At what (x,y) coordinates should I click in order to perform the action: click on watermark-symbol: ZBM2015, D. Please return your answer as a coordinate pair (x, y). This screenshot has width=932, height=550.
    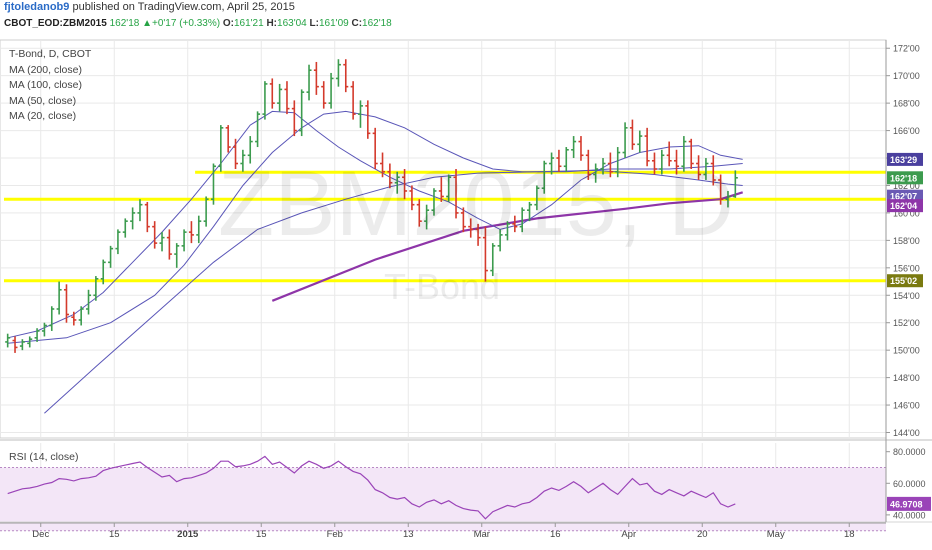
    Looking at the image, I should click on (476, 204).